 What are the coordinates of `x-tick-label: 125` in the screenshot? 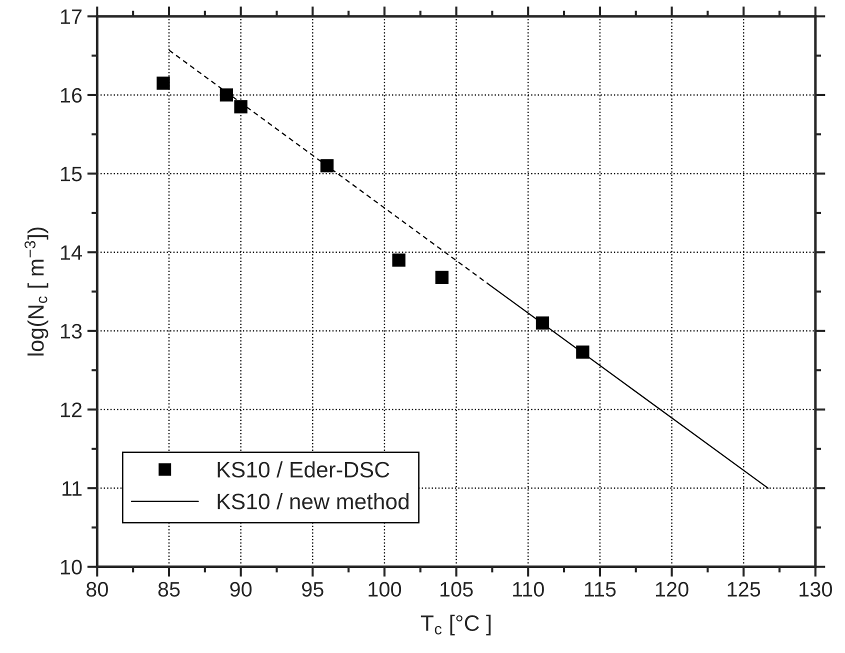 It's located at (744, 589).